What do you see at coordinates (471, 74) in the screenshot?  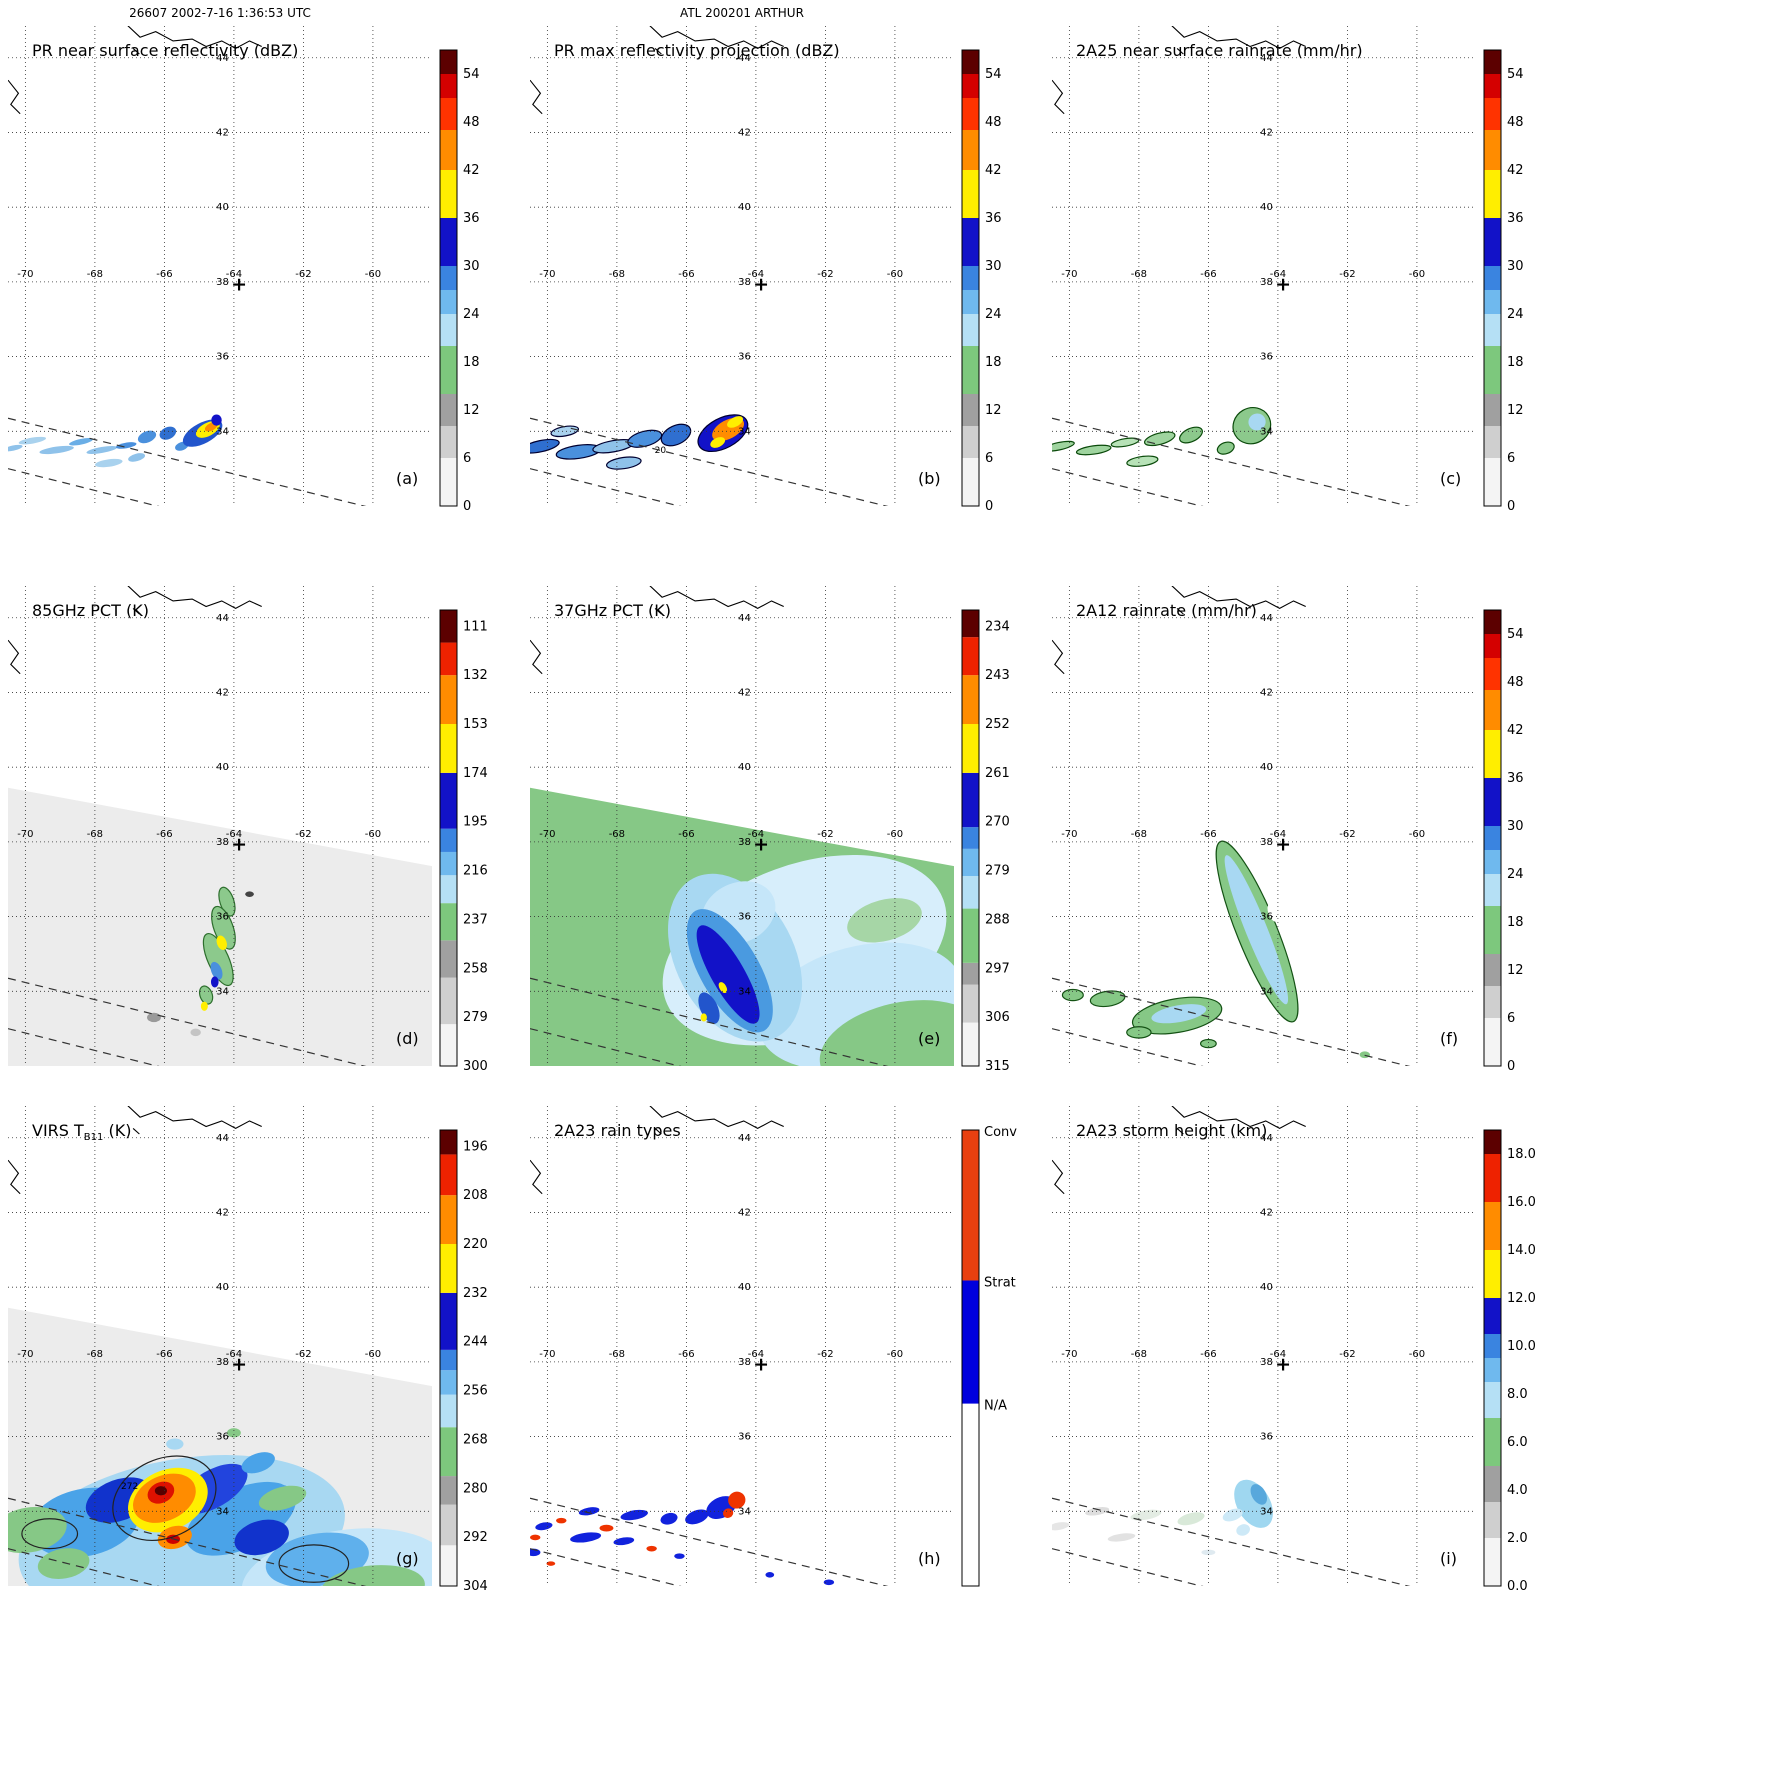 I see `colorbar-tick-label: 54` at bounding box center [471, 74].